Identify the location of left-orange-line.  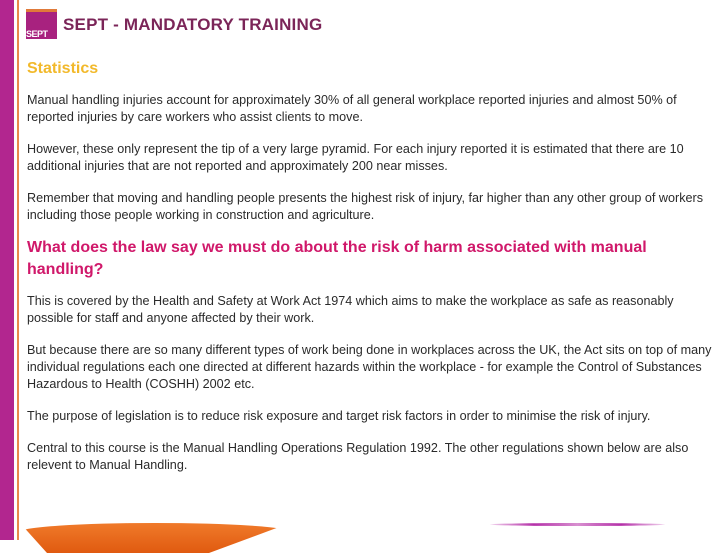
(18, 270).